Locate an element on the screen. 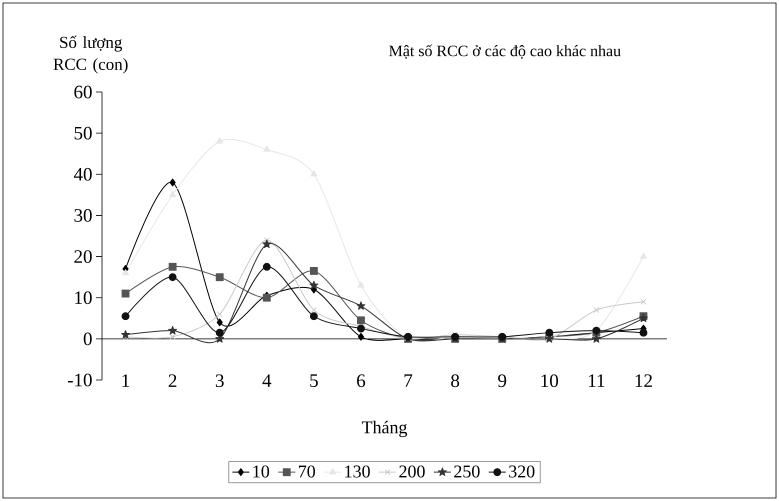 The width and height of the screenshot is (779, 501). legend-label: 130 is located at coordinates (357, 471).